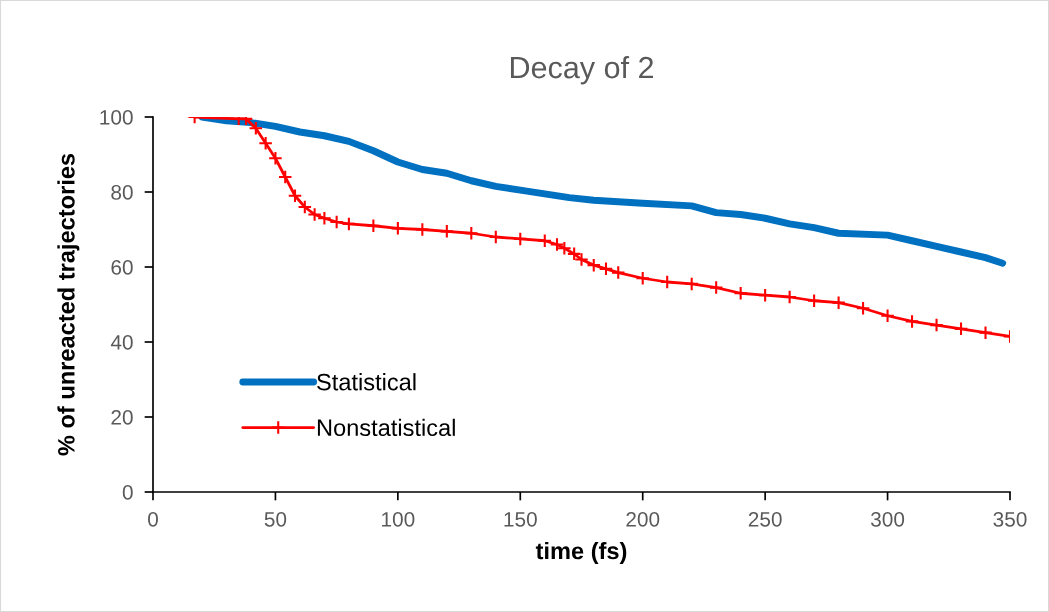  I want to click on y-tick-label: 80, so click(122, 192).